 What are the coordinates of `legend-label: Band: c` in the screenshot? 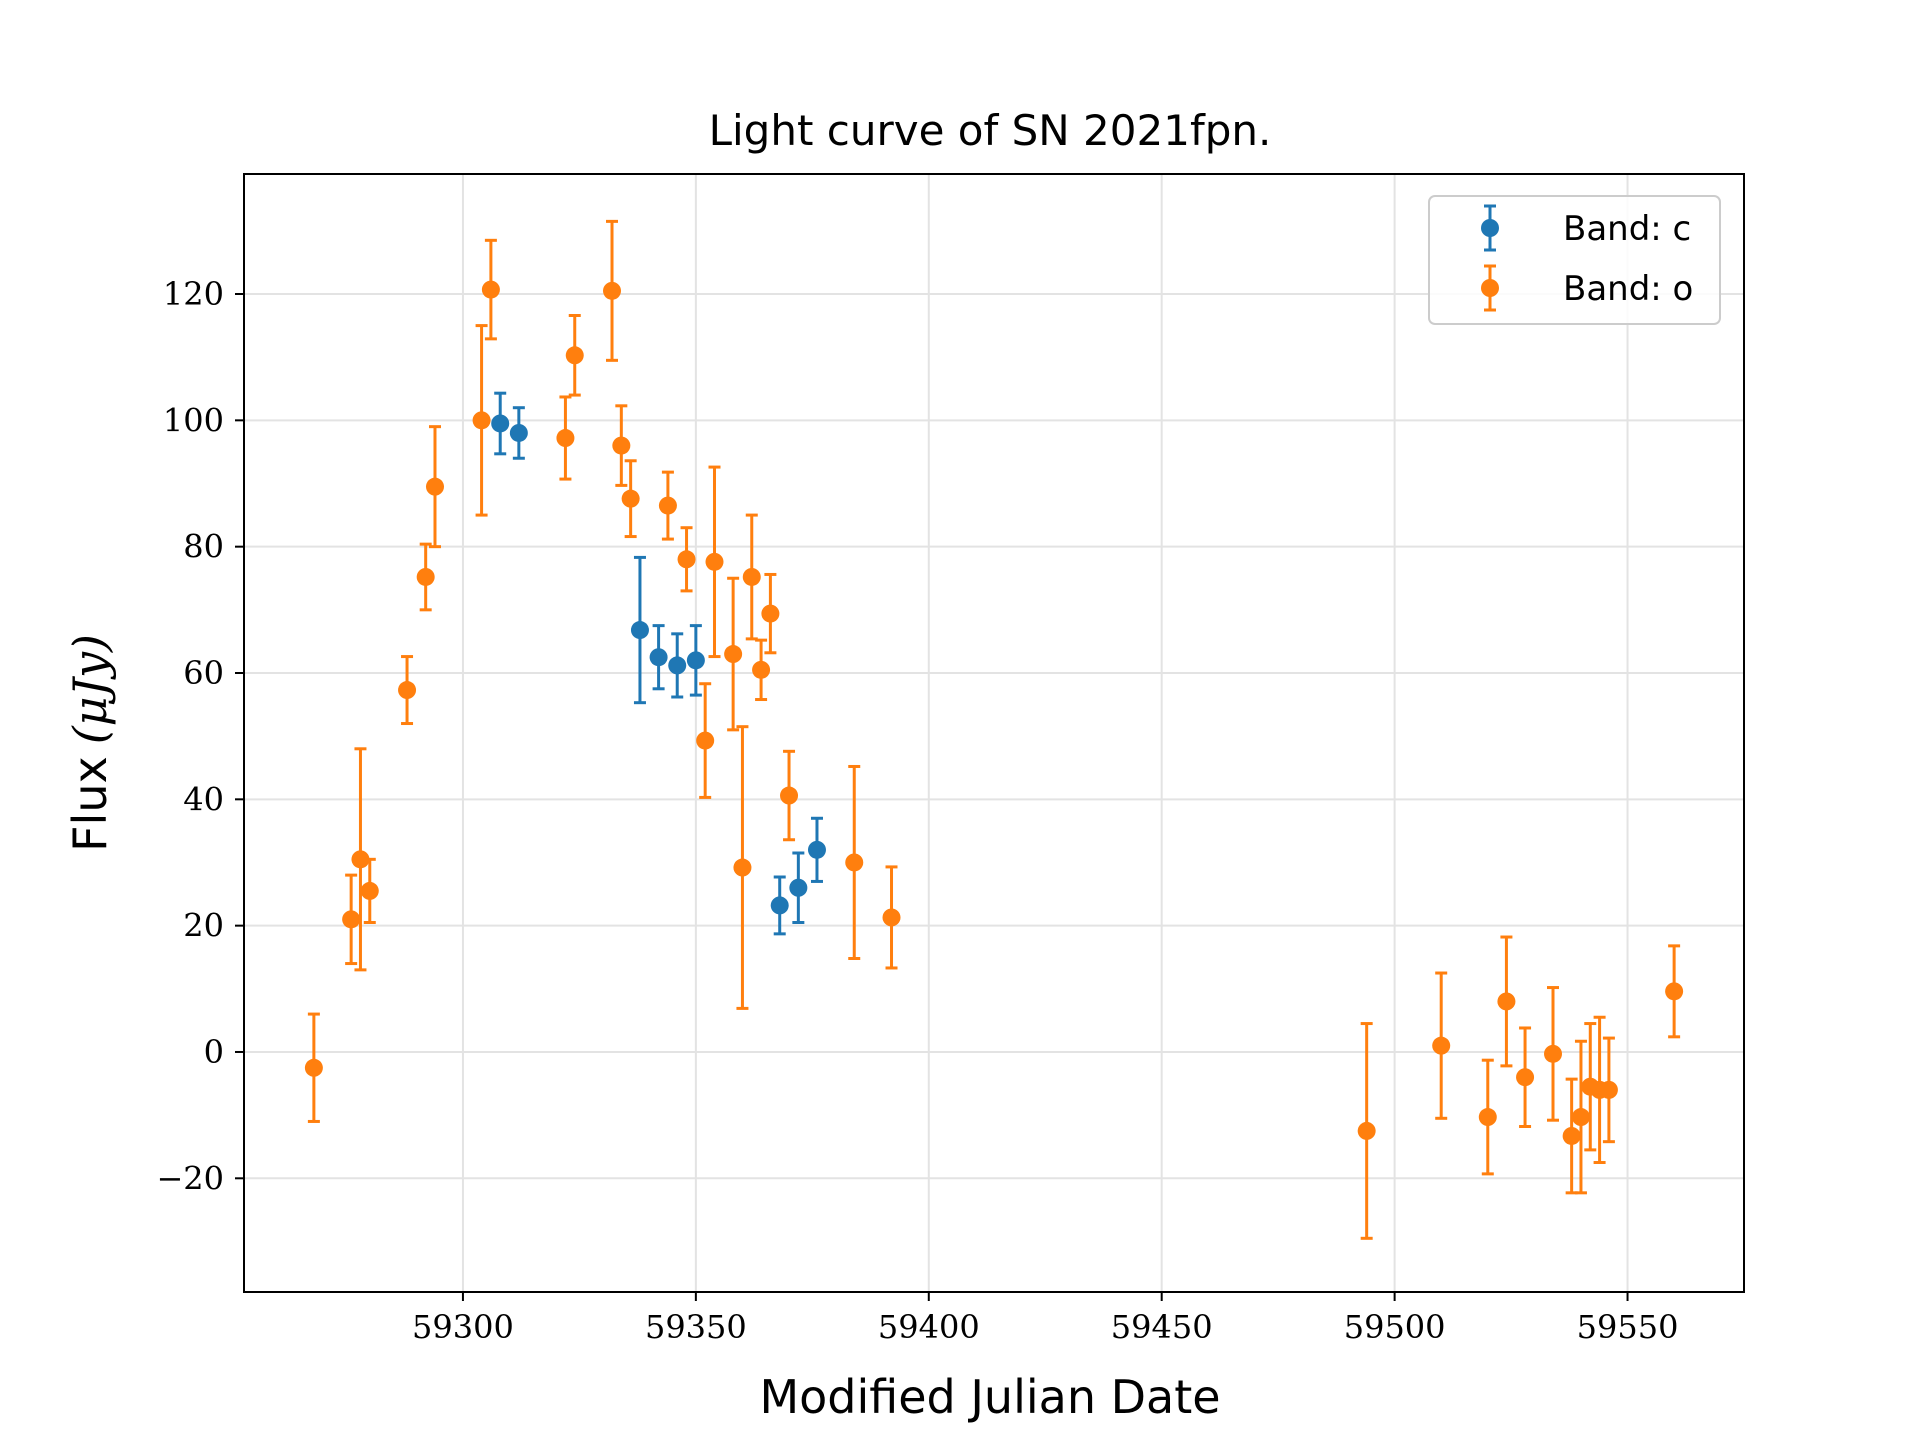 It's located at (1627, 229).